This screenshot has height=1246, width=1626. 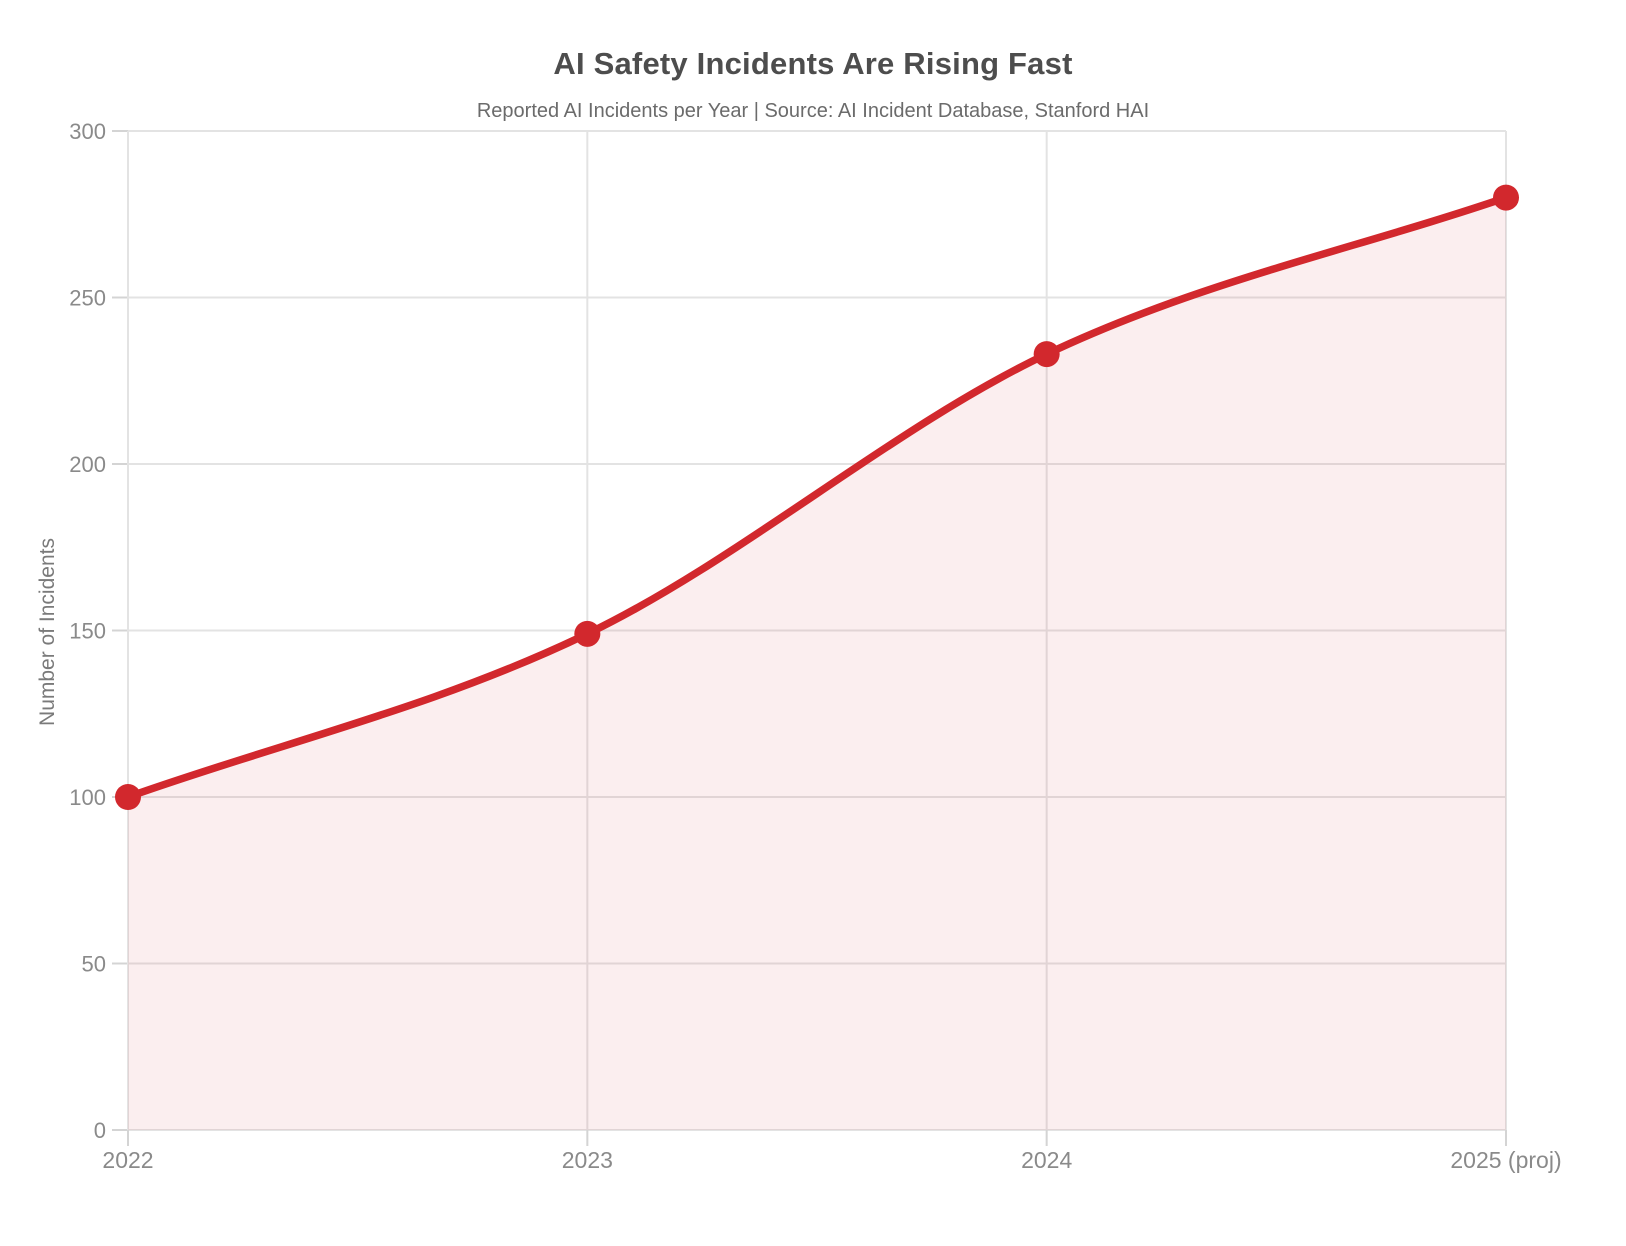 I want to click on y-tick-label: 100, so click(x=87, y=797).